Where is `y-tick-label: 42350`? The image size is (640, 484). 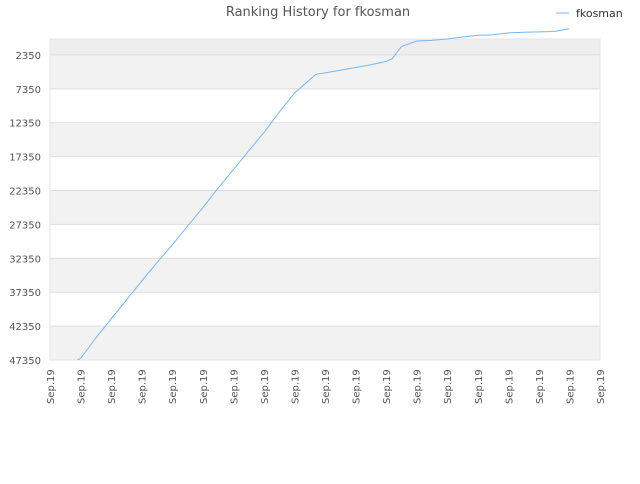
y-tick-label: 42350 is located at coordinates (25, 327).